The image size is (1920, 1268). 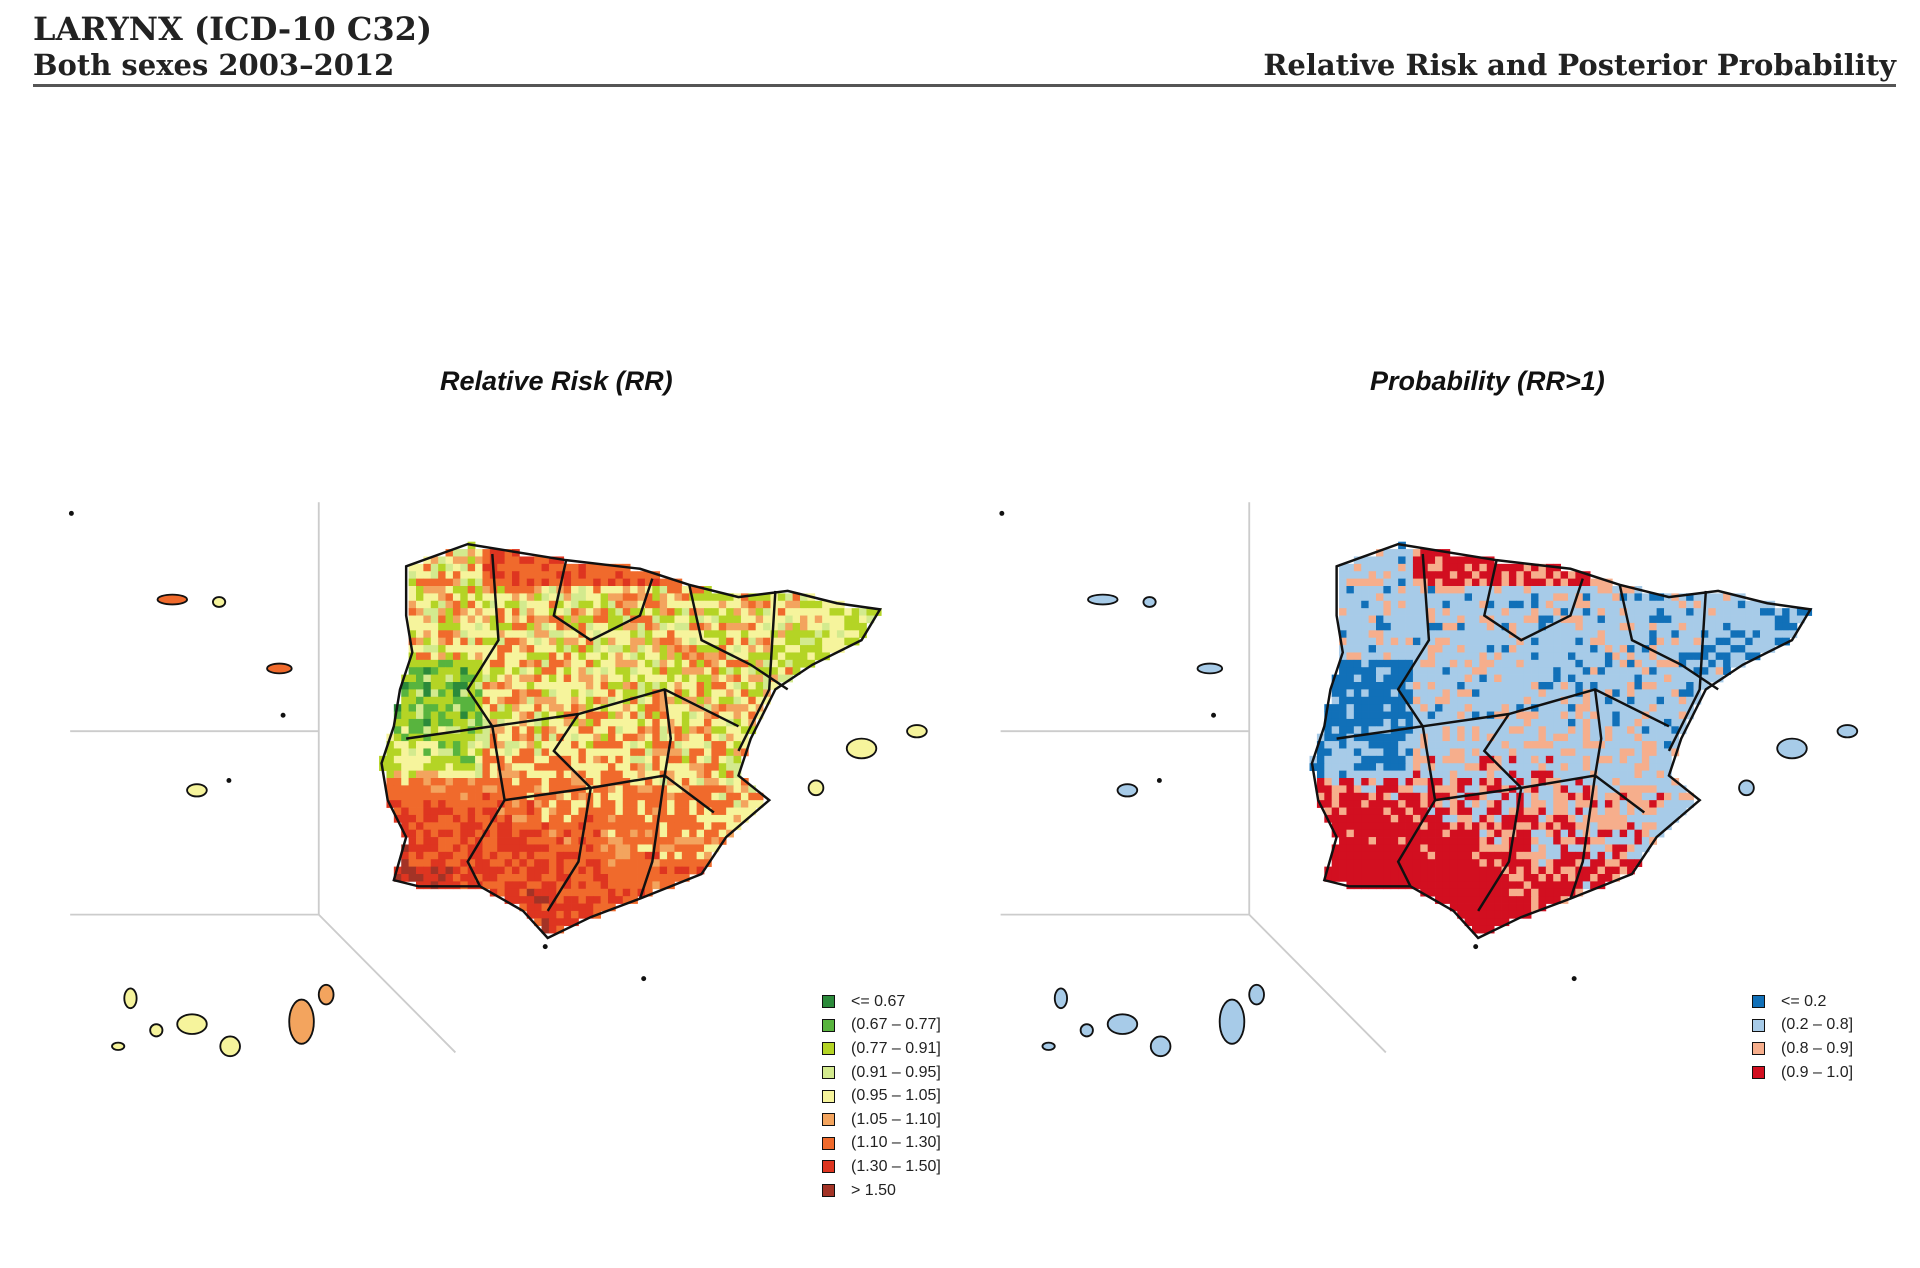 What do you see at coordinates (556, 381) in the screenshot?
I see `panel-title-rr: Relative Risk (RR)` at bounding box center [556, 381].